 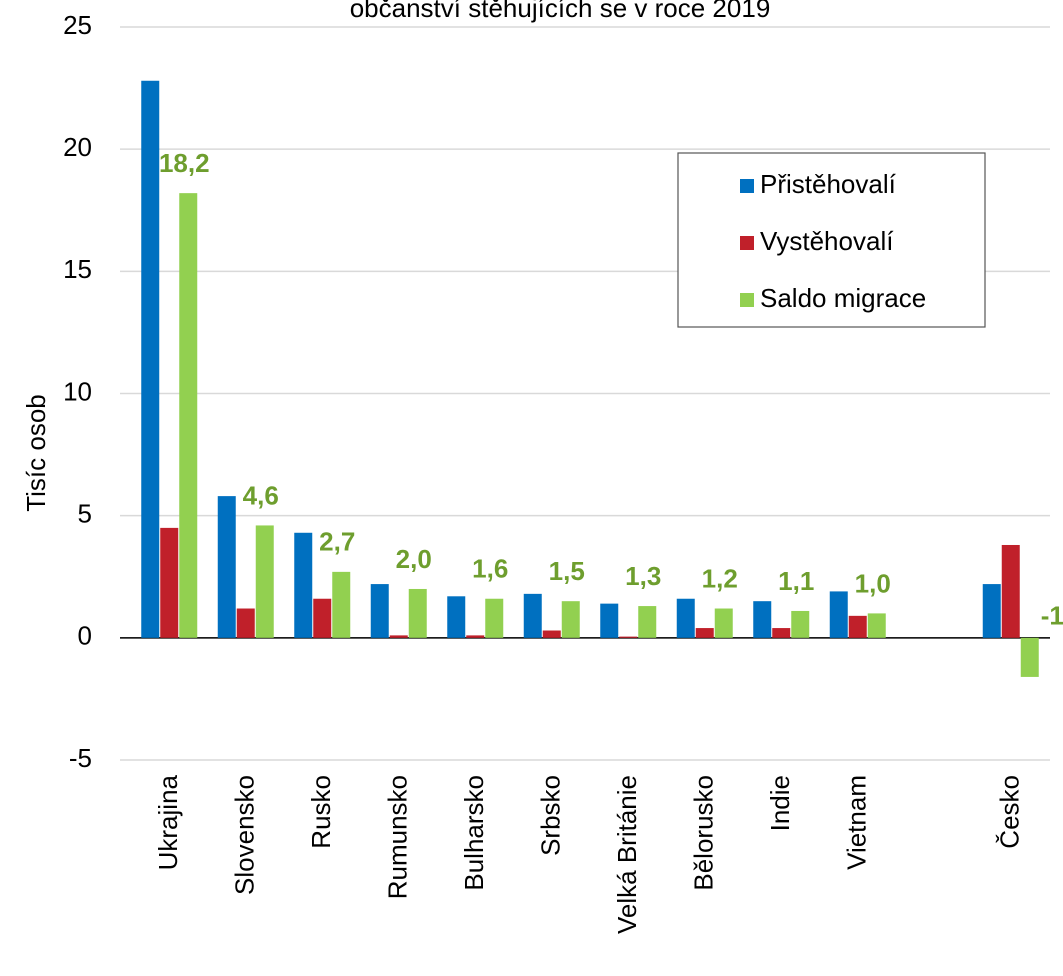 I want to click on y-tick-label: 20, so click(x=77, y=147).